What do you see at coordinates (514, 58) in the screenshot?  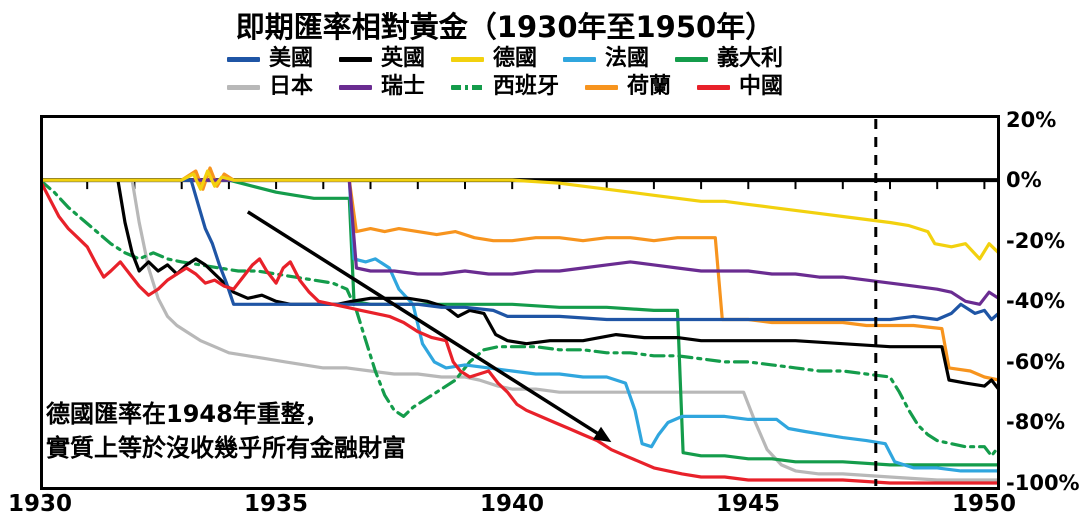 I see `legend-label-germany: 德國` at bounding box center [514, 58].